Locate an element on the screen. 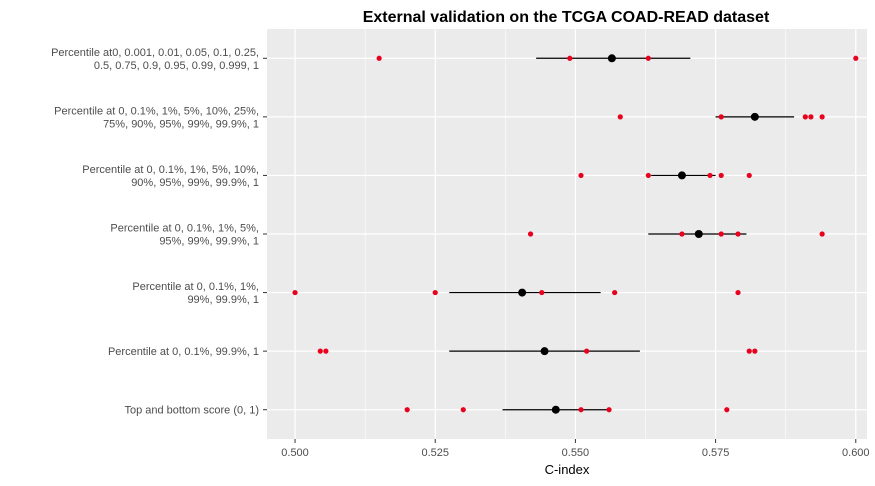  x-tick-label: 0.500 is located at coordinates (295, 453).